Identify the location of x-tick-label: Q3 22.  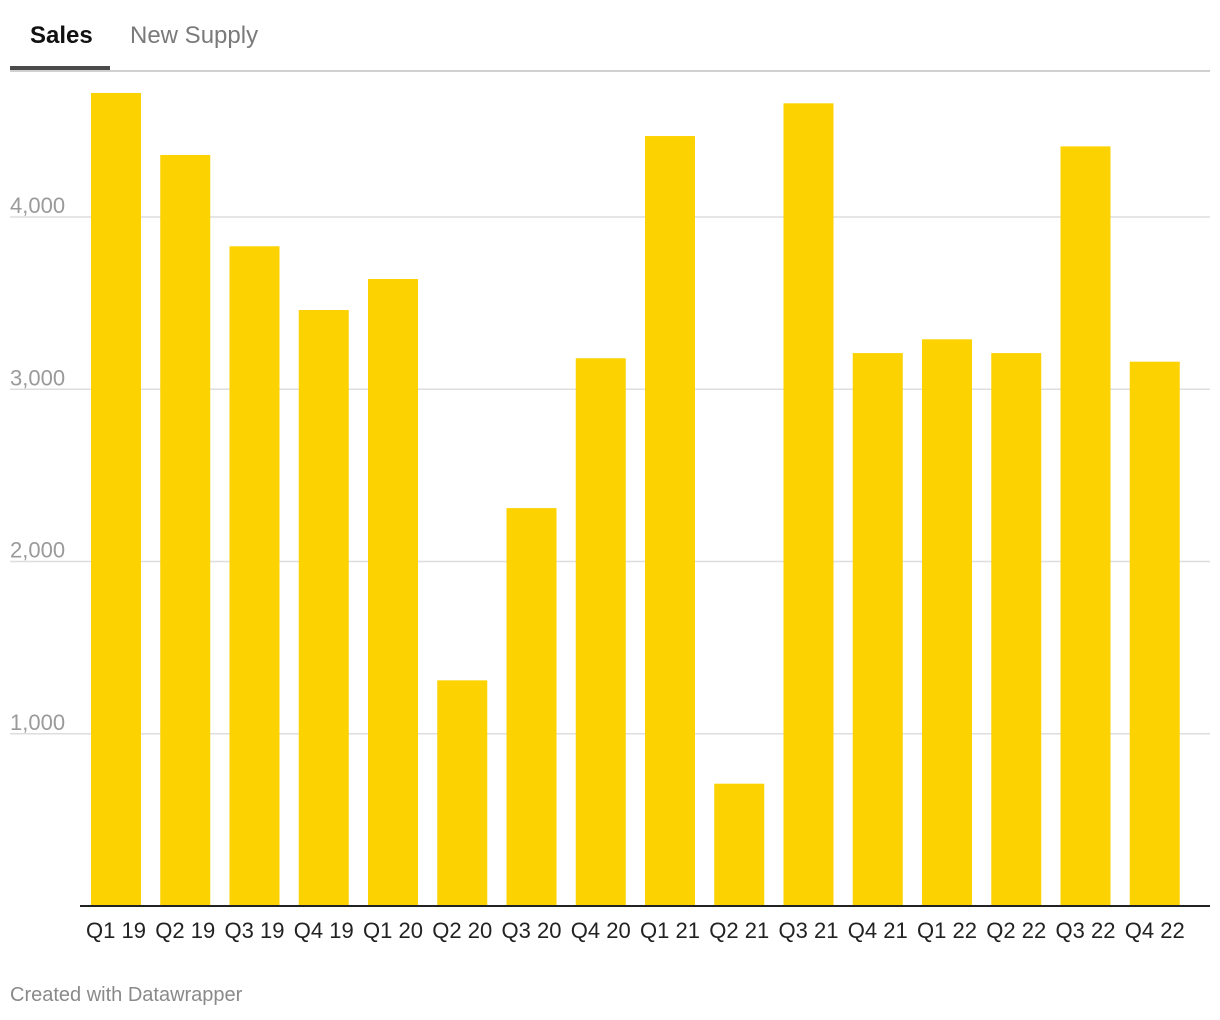
(1086, 930).